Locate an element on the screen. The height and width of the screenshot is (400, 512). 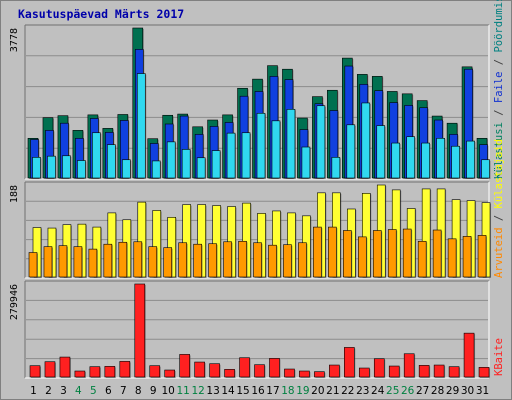
x-tick-label: 12 is located at coordinates (197, 391).